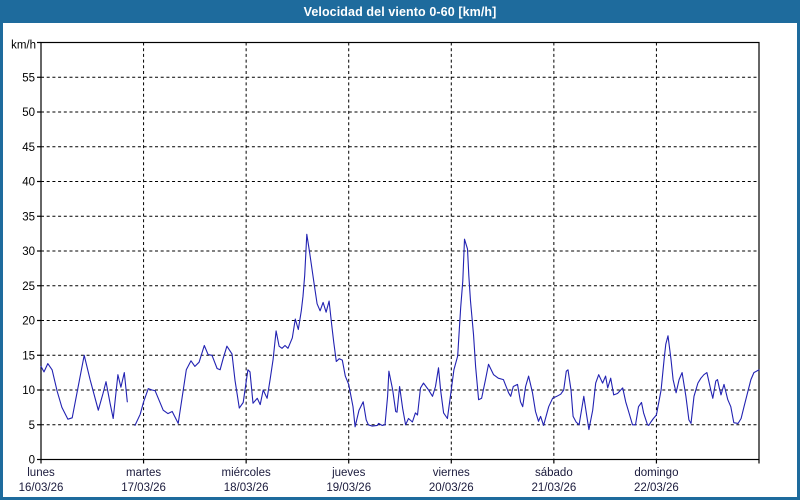 This screenshot has width=800, height=500. Describe the element at coordinates (553, 488) in the screenshot. I see `day-date-label: 21/03/26` at that location.